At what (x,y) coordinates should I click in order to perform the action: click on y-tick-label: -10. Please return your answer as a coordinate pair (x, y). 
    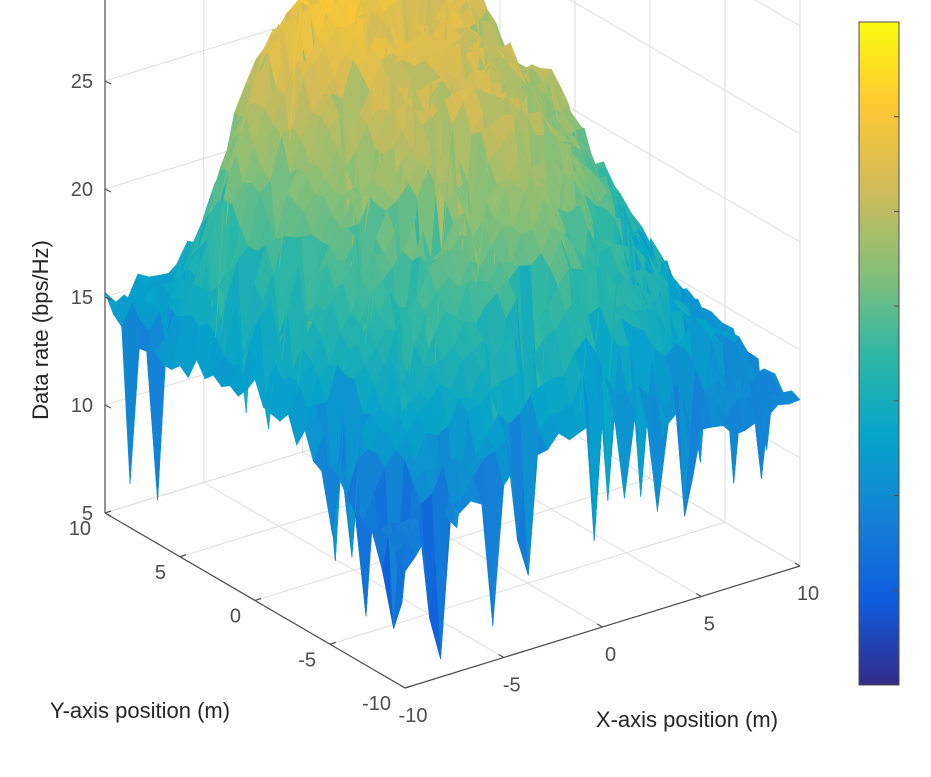
    Looking at the image, I should click on (376, 704).